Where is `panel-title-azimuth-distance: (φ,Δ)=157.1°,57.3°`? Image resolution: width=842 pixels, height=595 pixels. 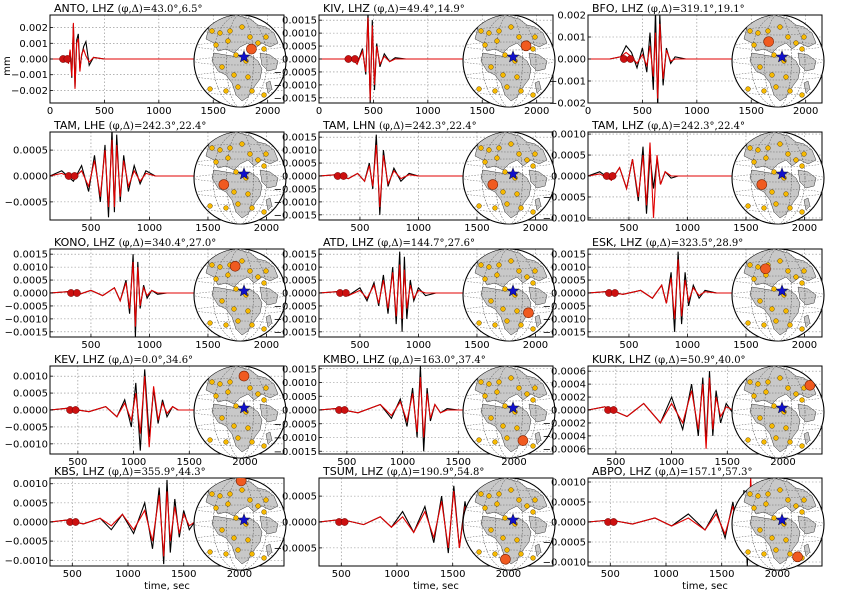 panel-title-azimuth-distance: (φ,Δ)=157.1°,57.3° is located at coordinates (704, 472).